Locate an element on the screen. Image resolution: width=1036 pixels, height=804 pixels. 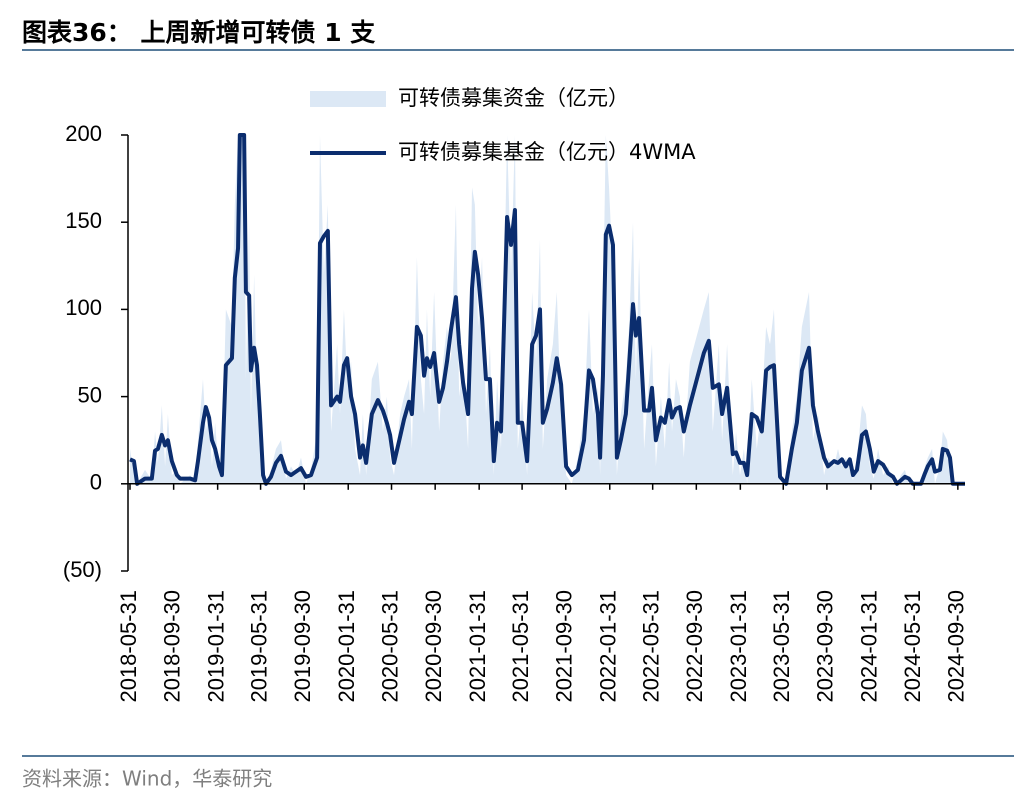
x-tick-label: 2020-05-31 is located at coordinates (389, 646).